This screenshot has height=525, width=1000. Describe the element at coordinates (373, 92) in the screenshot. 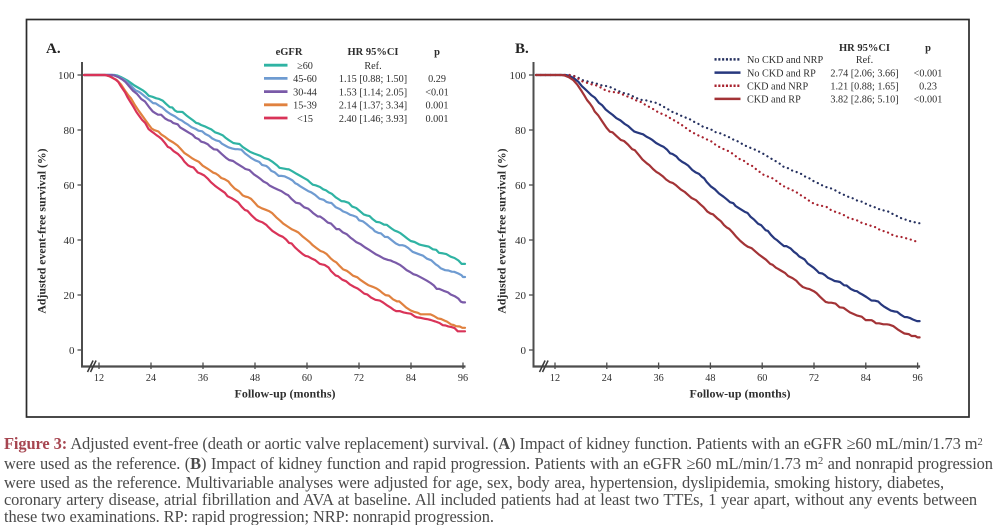

I see `svg-text: 1.53 [1.14; 2.05]` at that location.